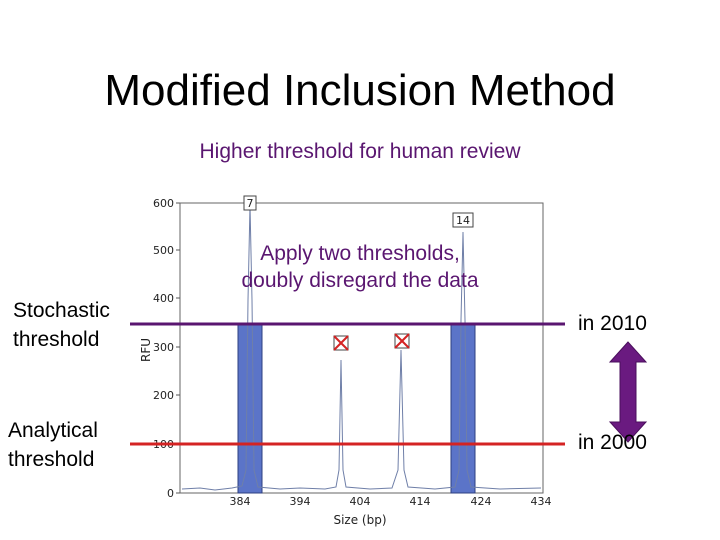  What do you see at coordinates (360, 90) in the screenshot?
I see `slide-title: Modified Inclusion Method` at bounding box center [360, 90].